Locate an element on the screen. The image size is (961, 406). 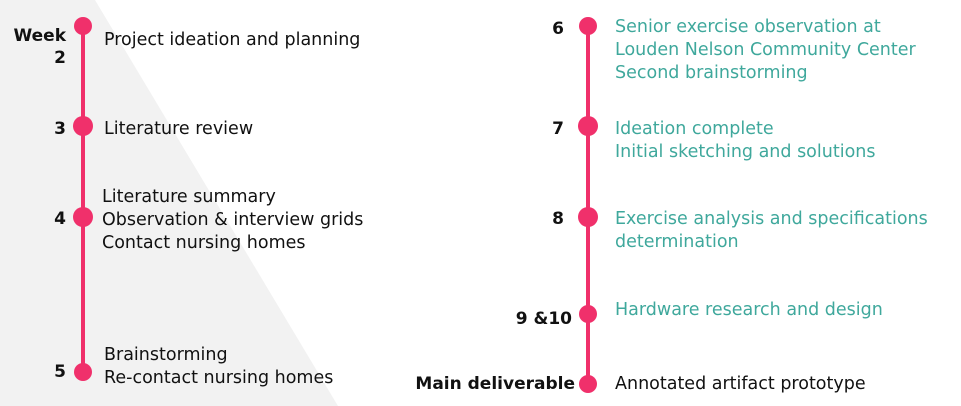
timeline-dot-main-deliverable is located at coordinates (588, 384).